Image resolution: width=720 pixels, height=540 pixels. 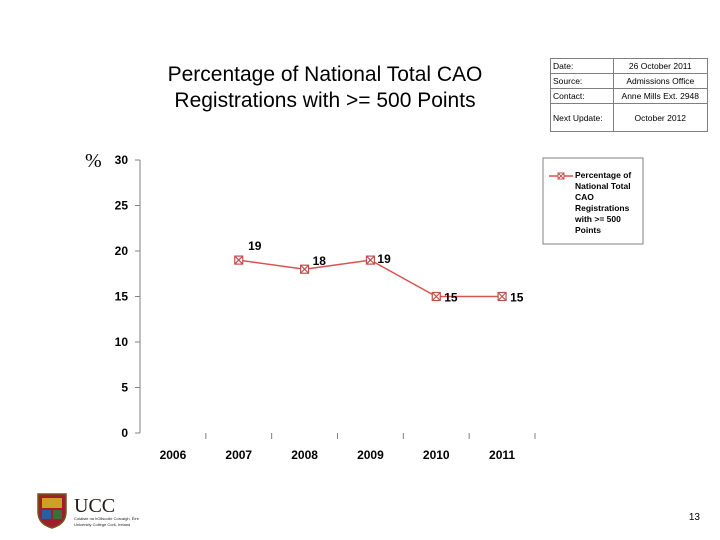 What do you see at coordinates (660, 117) in the screenshot?
I see `info-value: October 2012` at bounding box center [660, 117].